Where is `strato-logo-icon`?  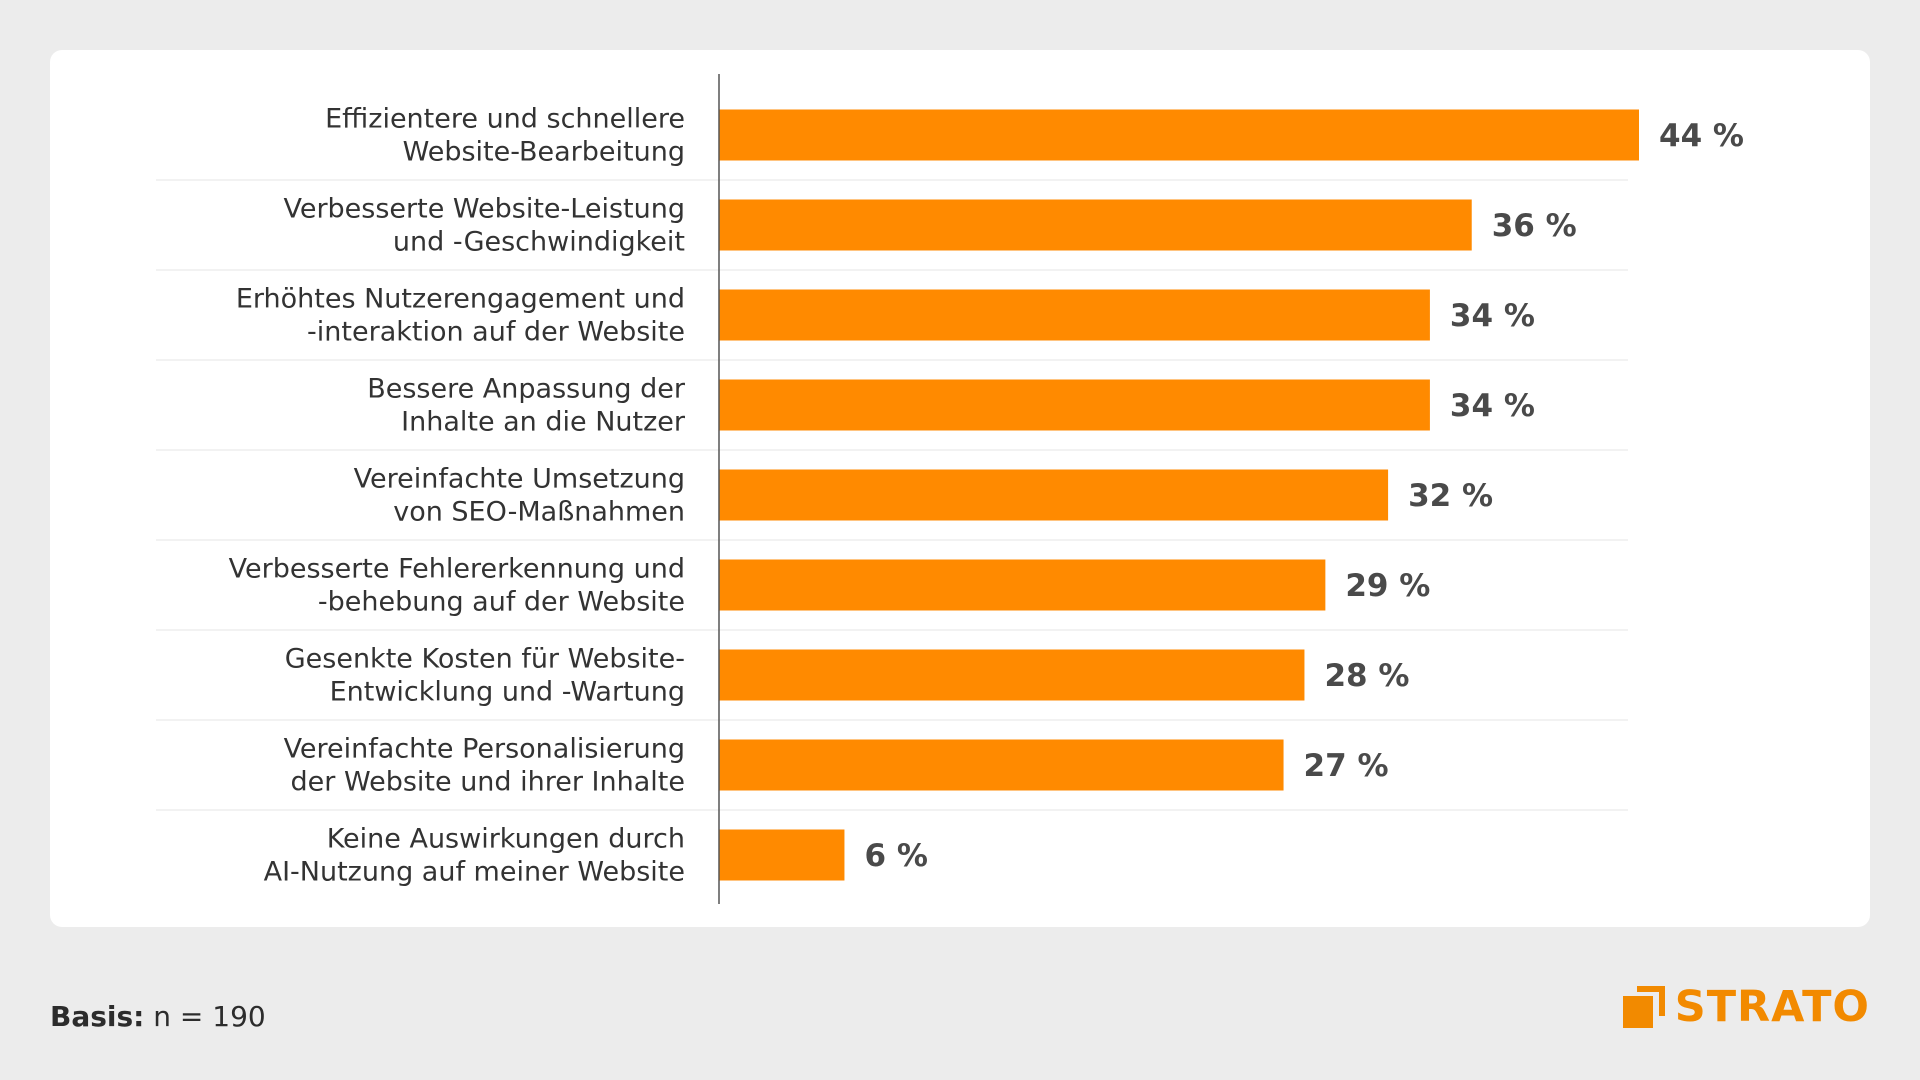
strato-logo-icon is located at coordinates (1643, 1007).